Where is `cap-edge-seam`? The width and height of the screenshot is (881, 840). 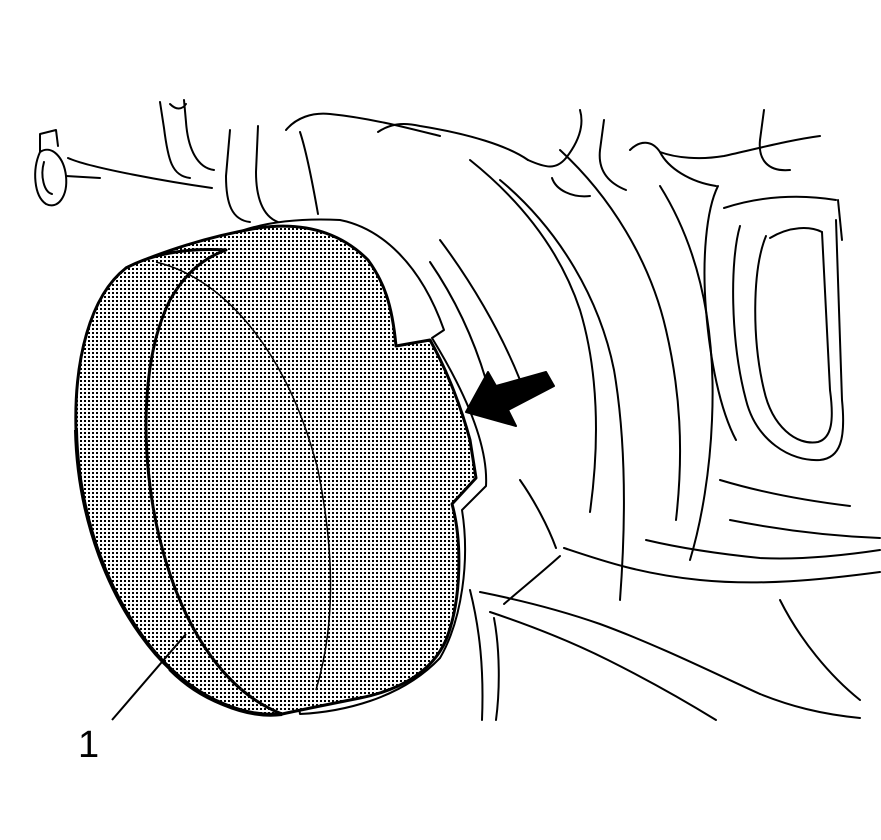 cap-edge-seam is located at coordinates (243, 476).